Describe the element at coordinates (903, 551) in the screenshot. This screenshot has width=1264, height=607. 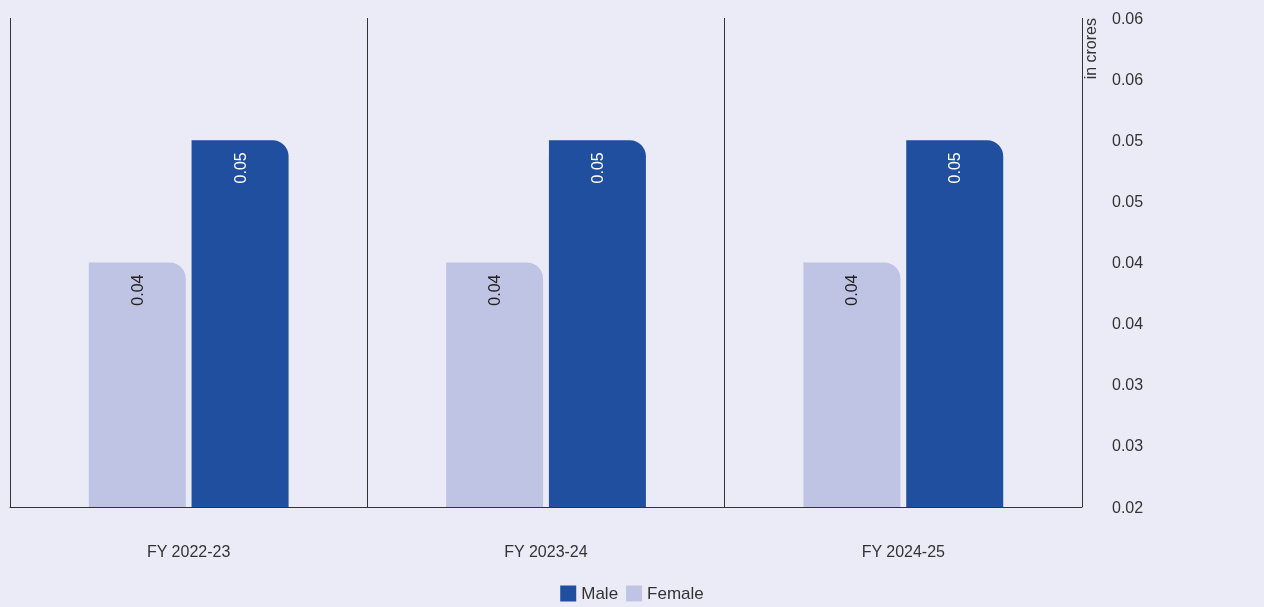
I see `x-tick-label: FY 2024-25` at that location.